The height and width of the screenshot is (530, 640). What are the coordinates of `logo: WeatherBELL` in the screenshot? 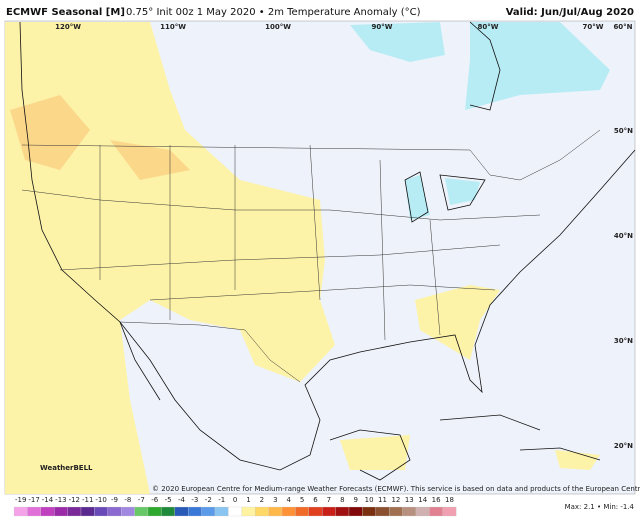 It's located at (66, 468).